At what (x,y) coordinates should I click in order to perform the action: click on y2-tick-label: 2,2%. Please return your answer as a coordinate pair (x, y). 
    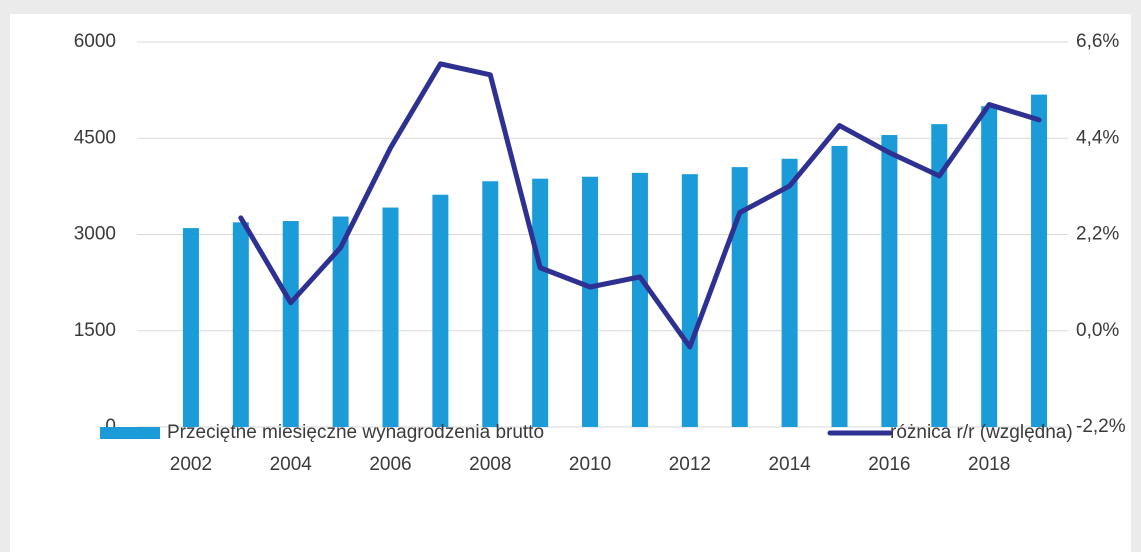
    Looking at the image, I should click on (1097, 234).